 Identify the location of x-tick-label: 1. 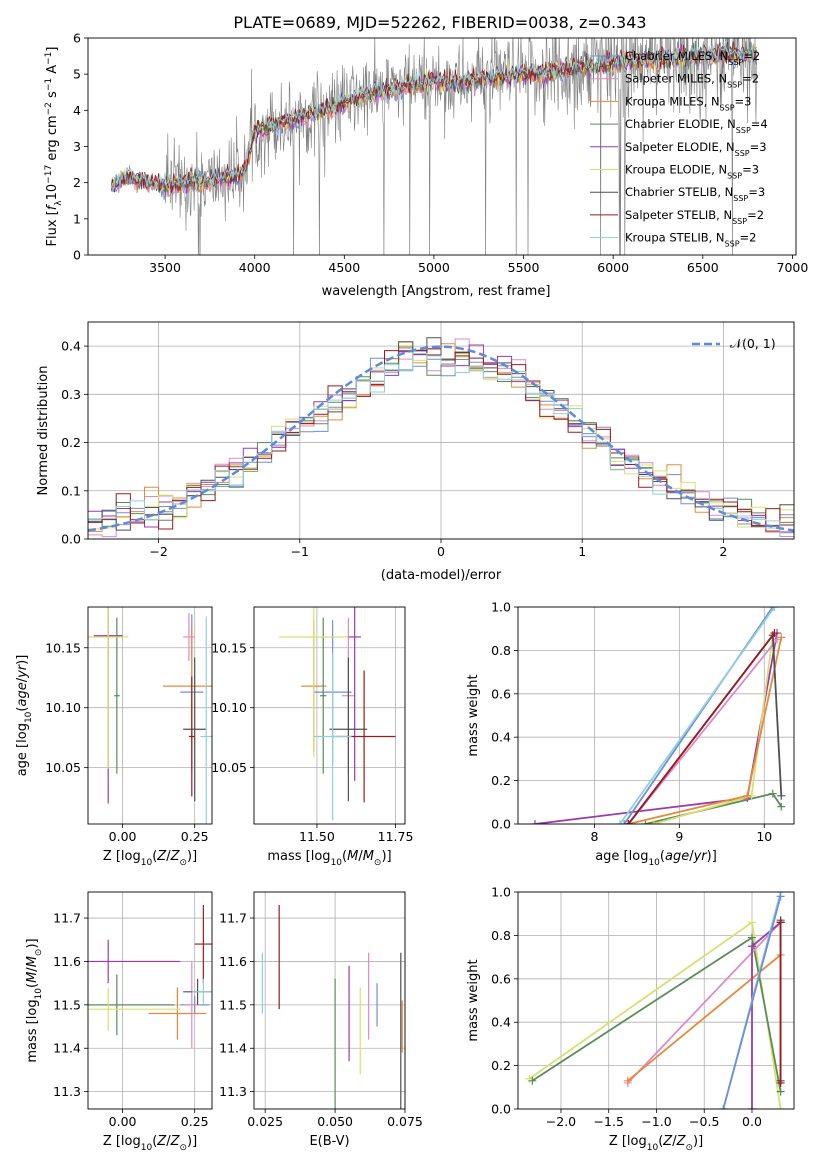
(582, 551).